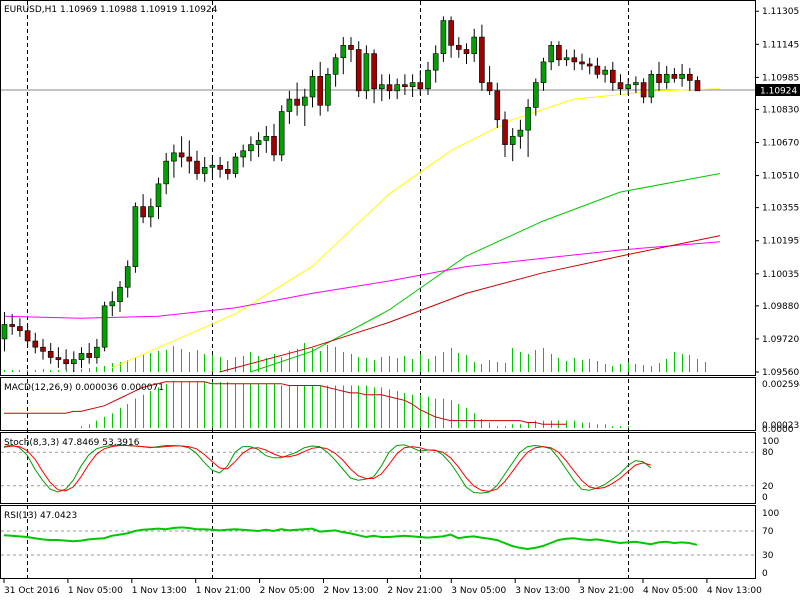  I want to click on rsi-ytick-label: 0, so click(765, 574).